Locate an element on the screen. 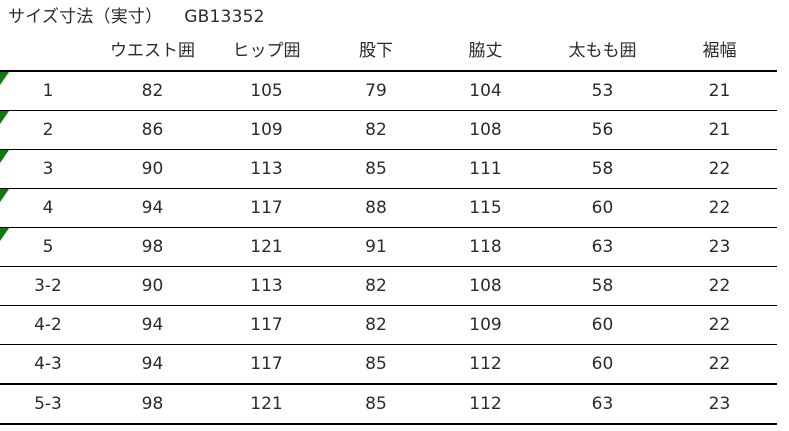  cell-waist: 82 is located at coordinates (152, 91).